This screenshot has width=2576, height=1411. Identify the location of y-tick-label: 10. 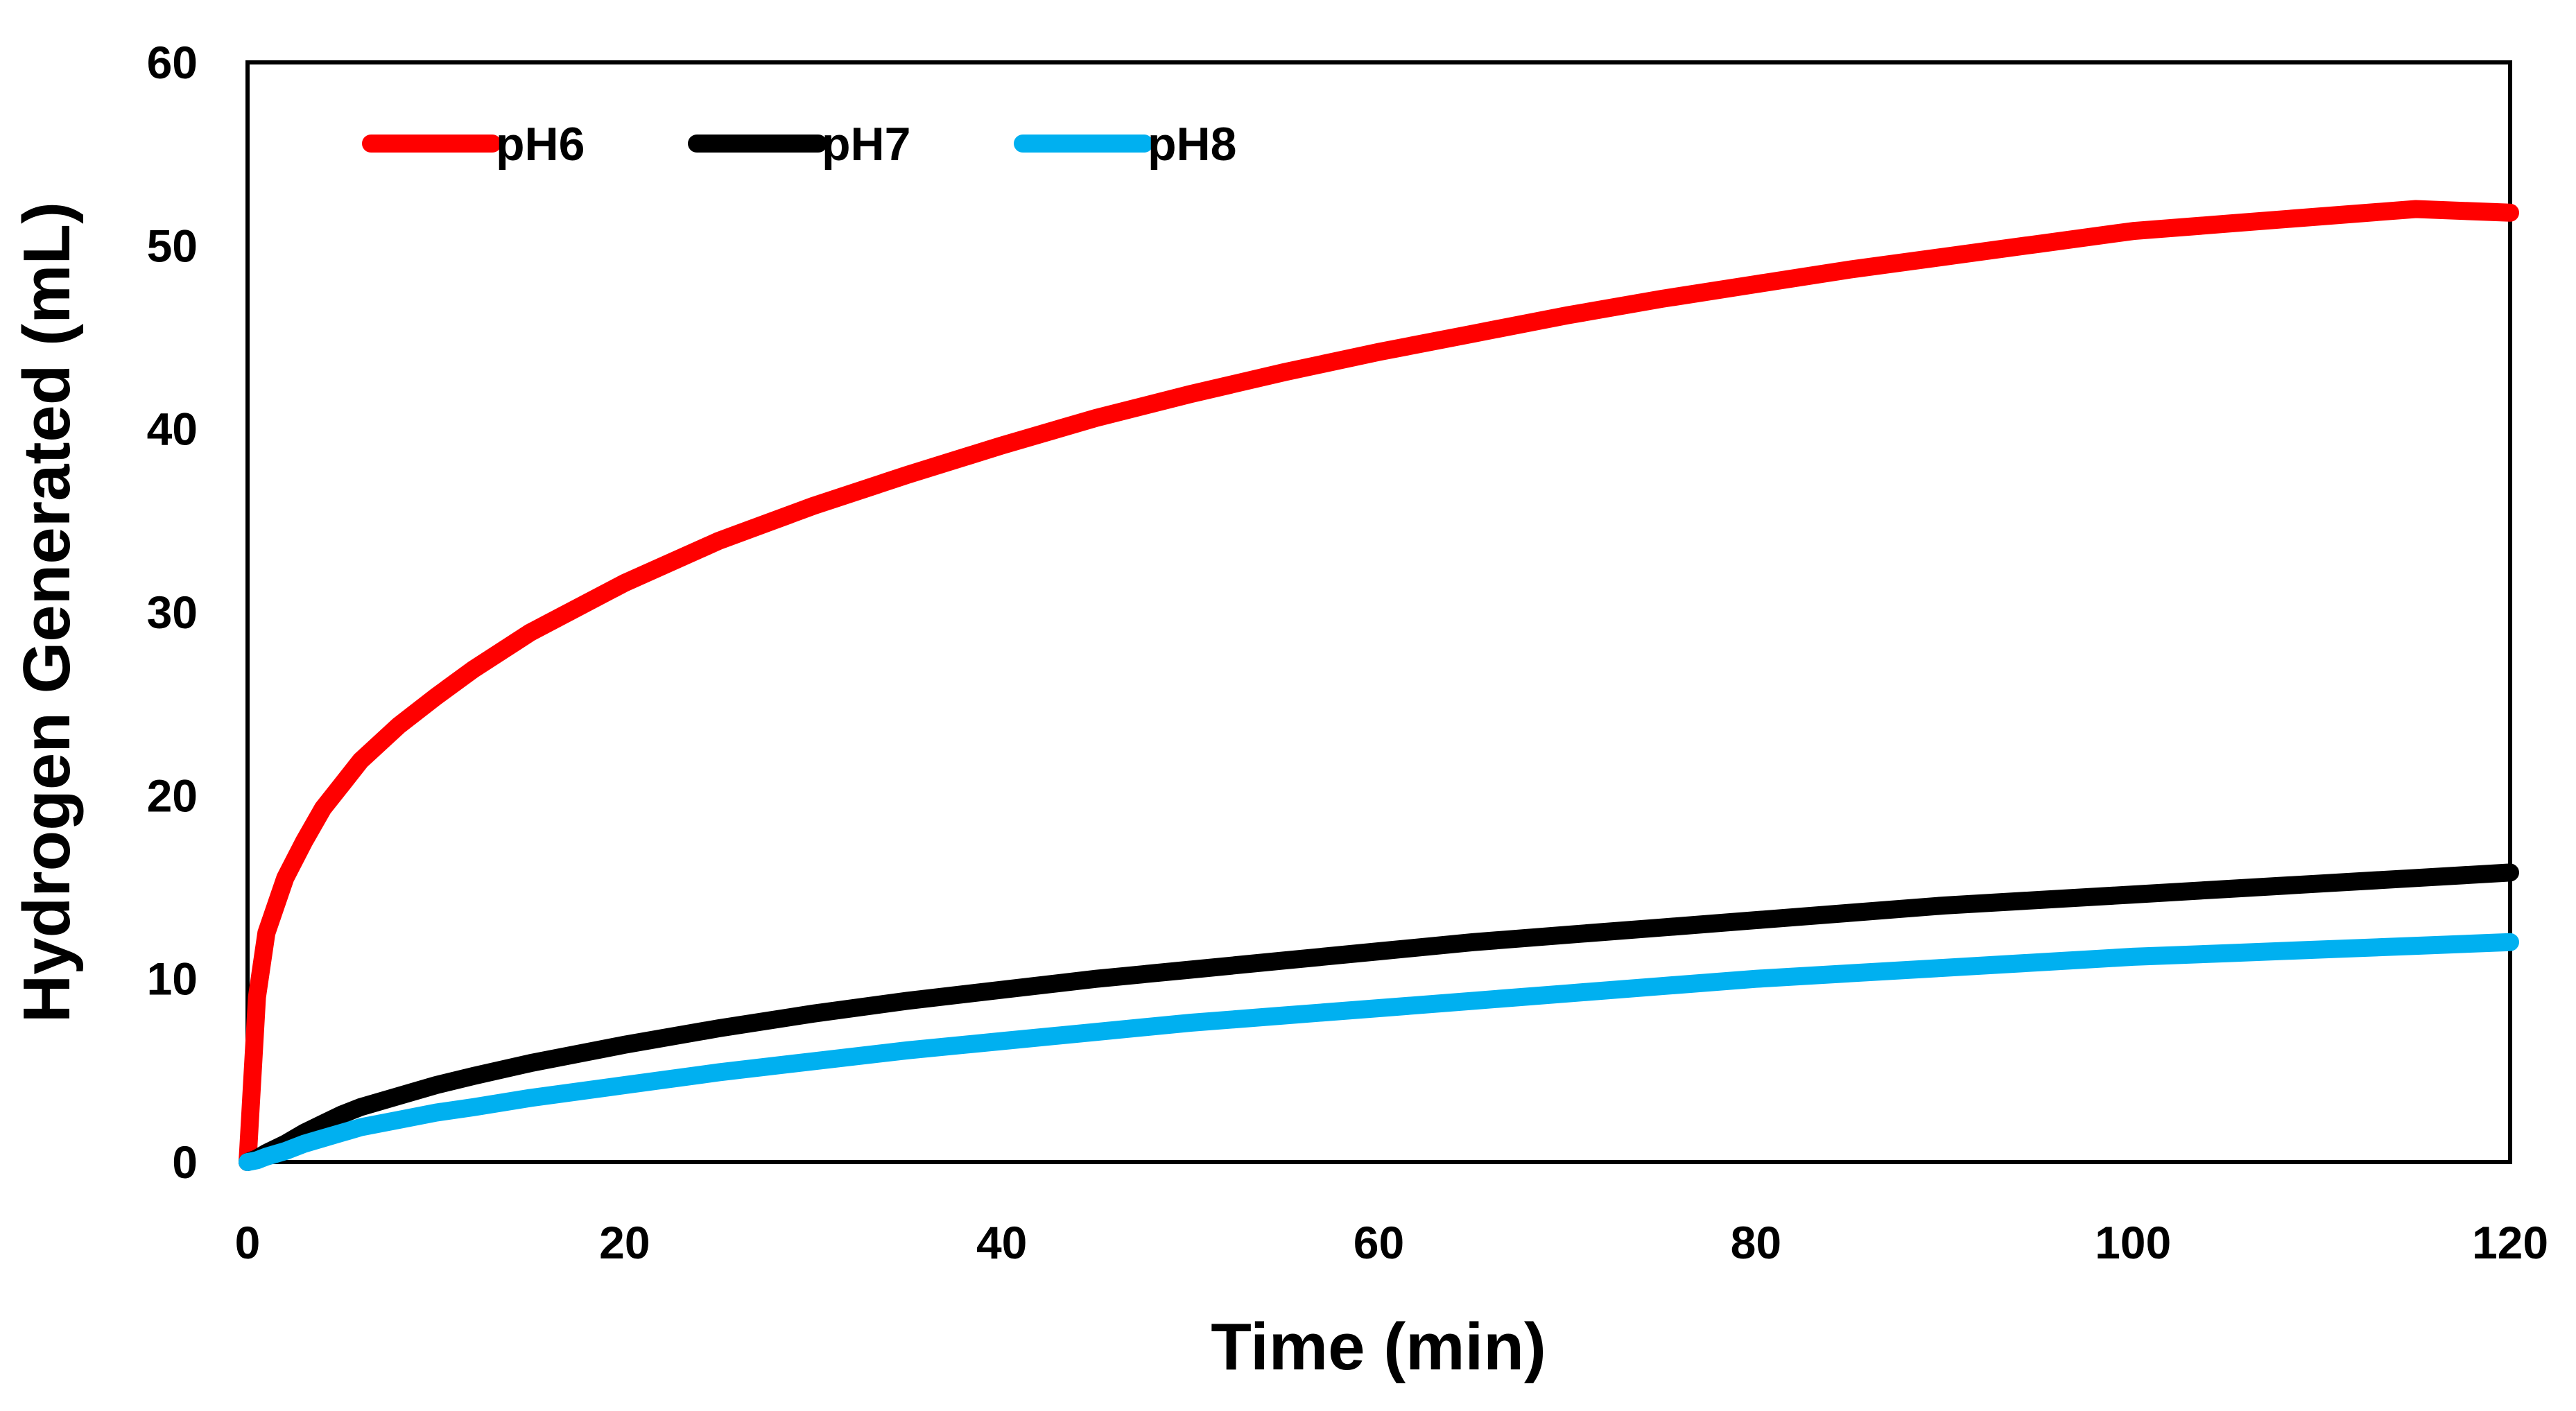
(172, 979).